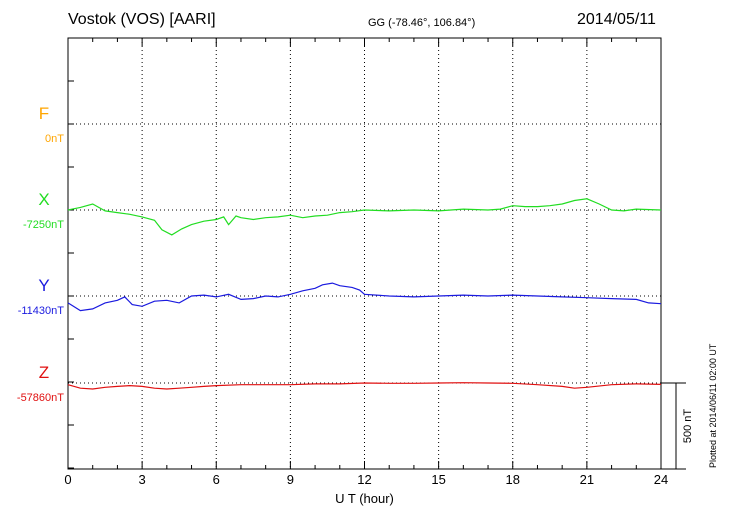 The width and height of the screenshot is (730, 520). Describe the element at coordinates (422, 23) in the screenshot. I see `coordinates-label: GG (-78.46°, 106.84°)` at that location.